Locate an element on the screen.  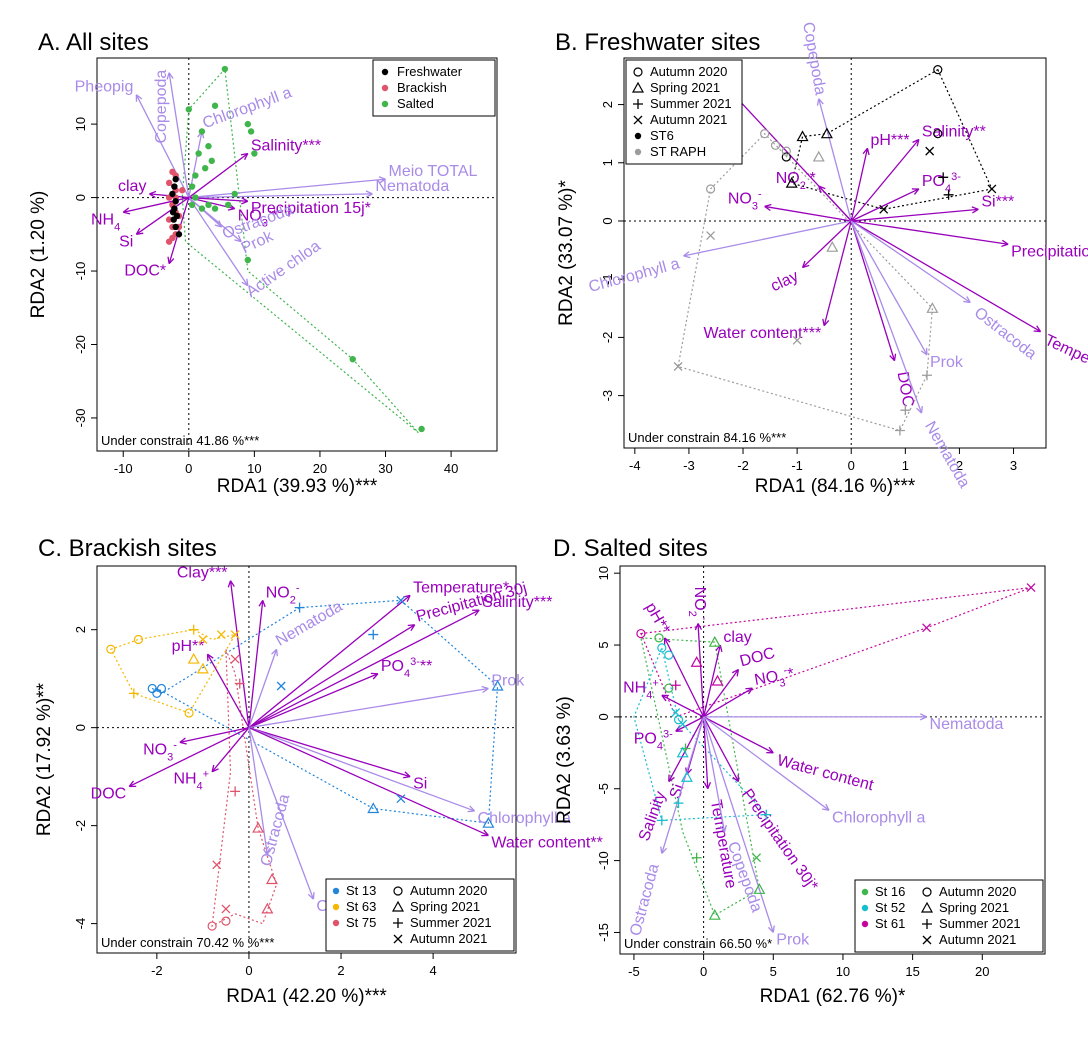
y-tick-label: -2 is located at coordinates (80, 826).